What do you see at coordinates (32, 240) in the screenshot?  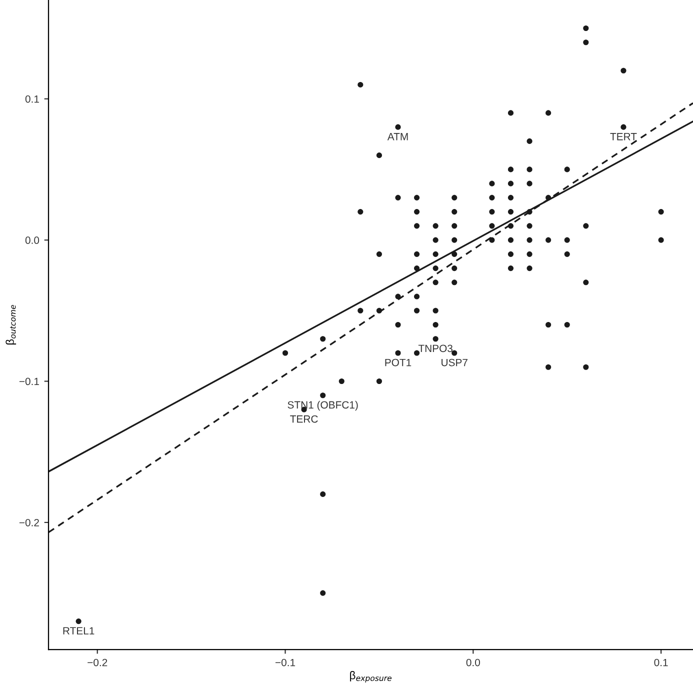 I see `y-tick-label: 0.0` at bounding box center [32, 240].